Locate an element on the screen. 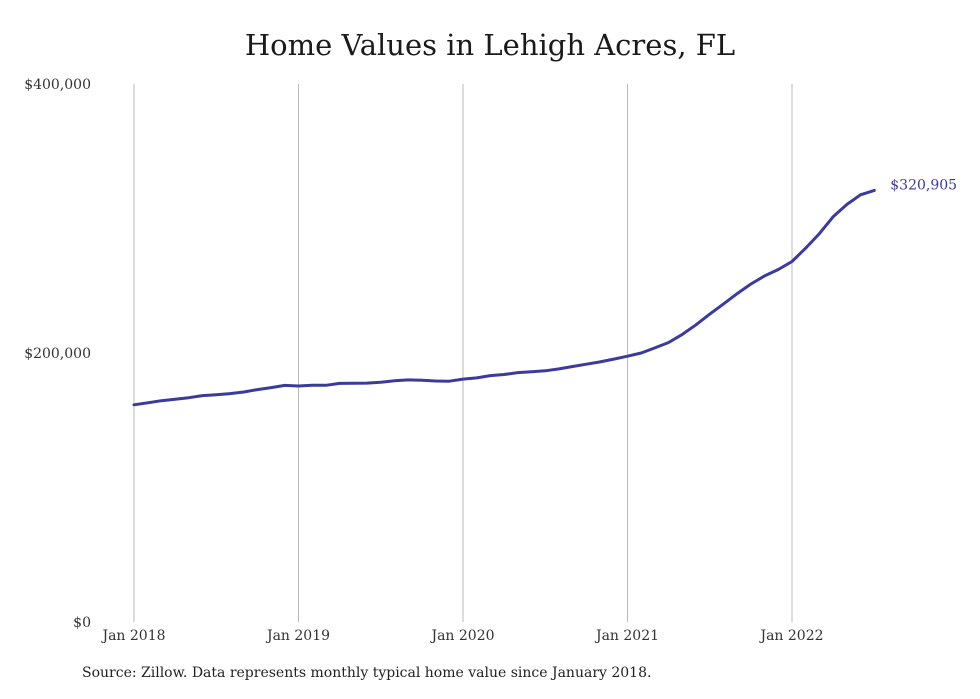 The height and width of the screenshot is (699, 980). x-tick-label: Jan 2018 is located at coordinates (132, 636).